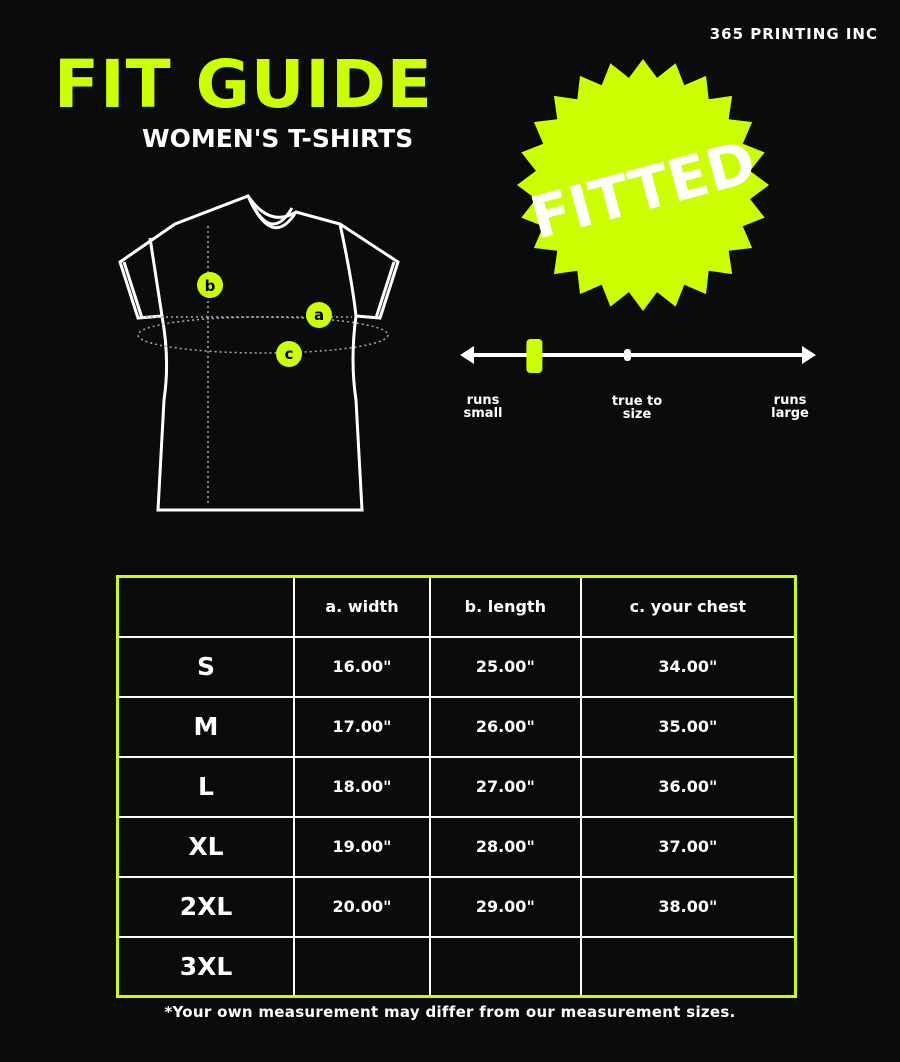  Describe the element at coordinates (362, 666) in the screenshot. I see `measurement-cell: 16.00"` at that location.